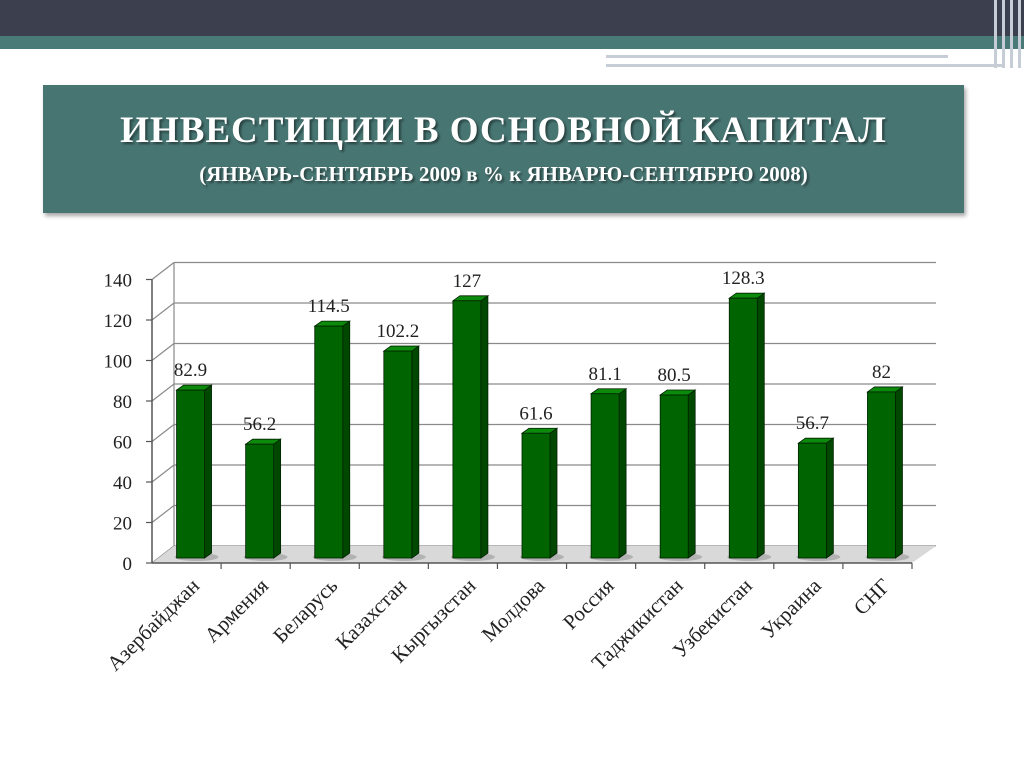 Image resolution: width=1024 pixels, height=768 pixels. What do you see at coordinates (259, 424) in the screenshot?
I see `data-label: 56.2` at bounding box center [259, 424].